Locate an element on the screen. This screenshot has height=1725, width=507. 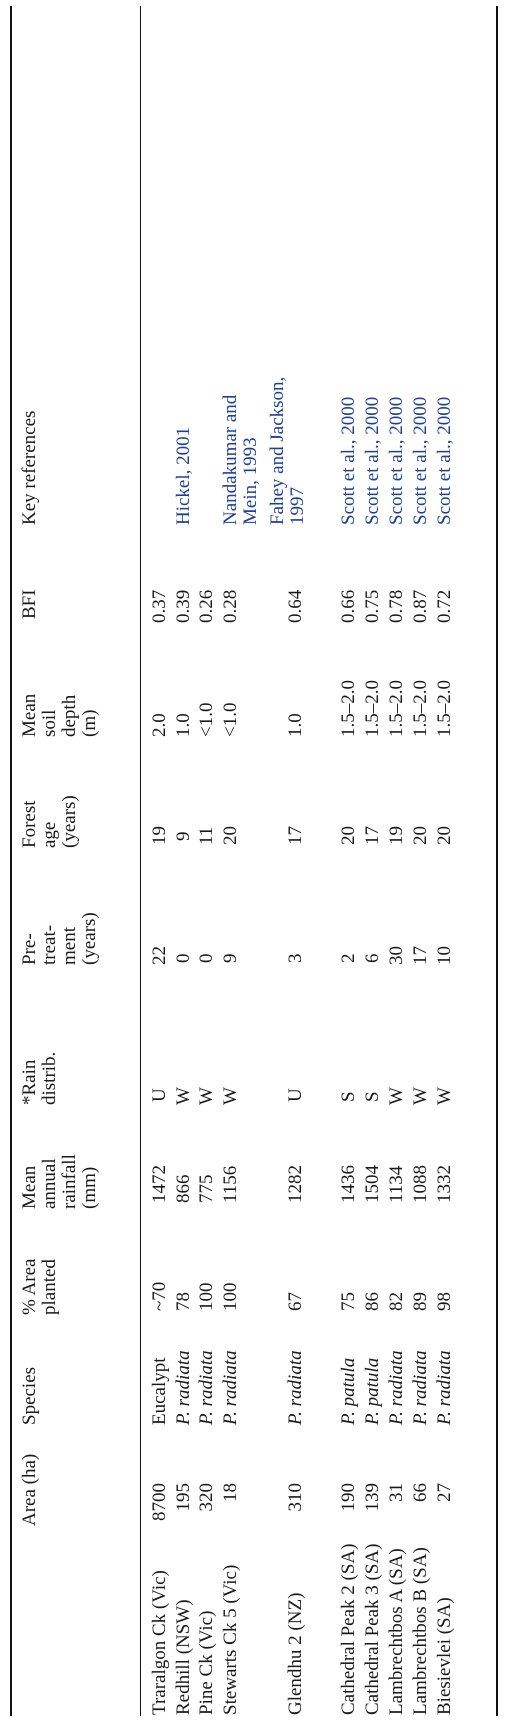
cell-planted: 78 is located at coordinates (183, 1301).